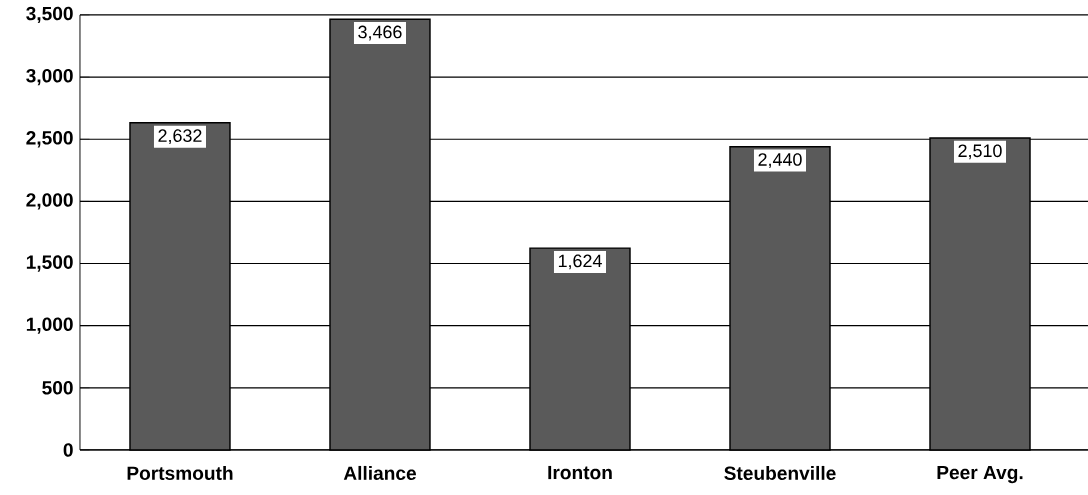 Image resolution: width=1088 pixels, height=495 pixels. Describe the element at coordinates (780, 473) in the screenshot. I see `x-tick-label: Steubenville` at that location.